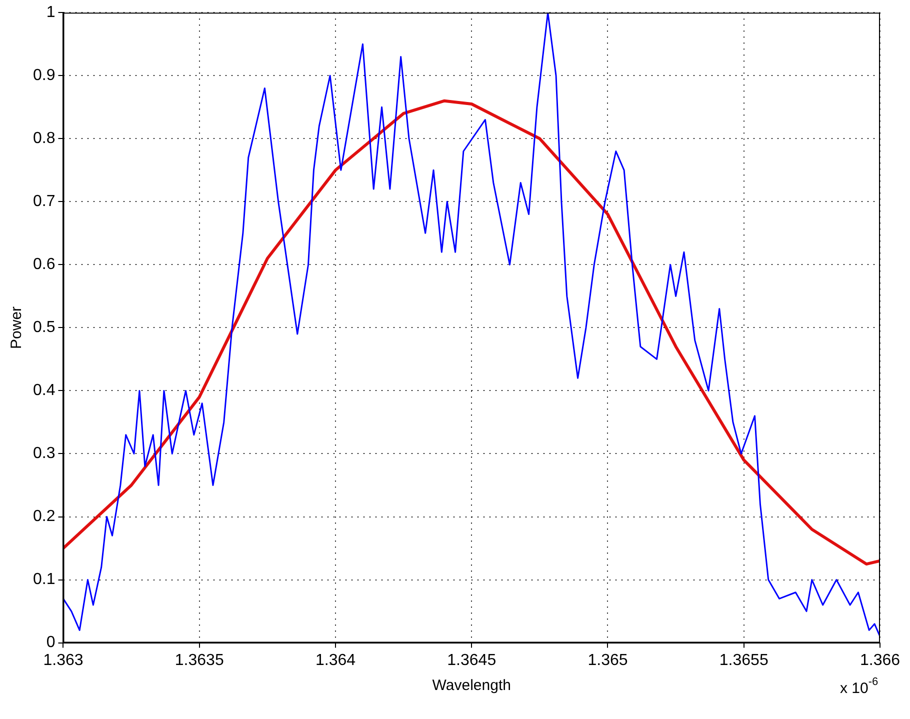 The image size is (910, 719). Describe the element at coordinates (199, 660) in the screenshot. I see `x-tick-label: 1.3635` at that location.